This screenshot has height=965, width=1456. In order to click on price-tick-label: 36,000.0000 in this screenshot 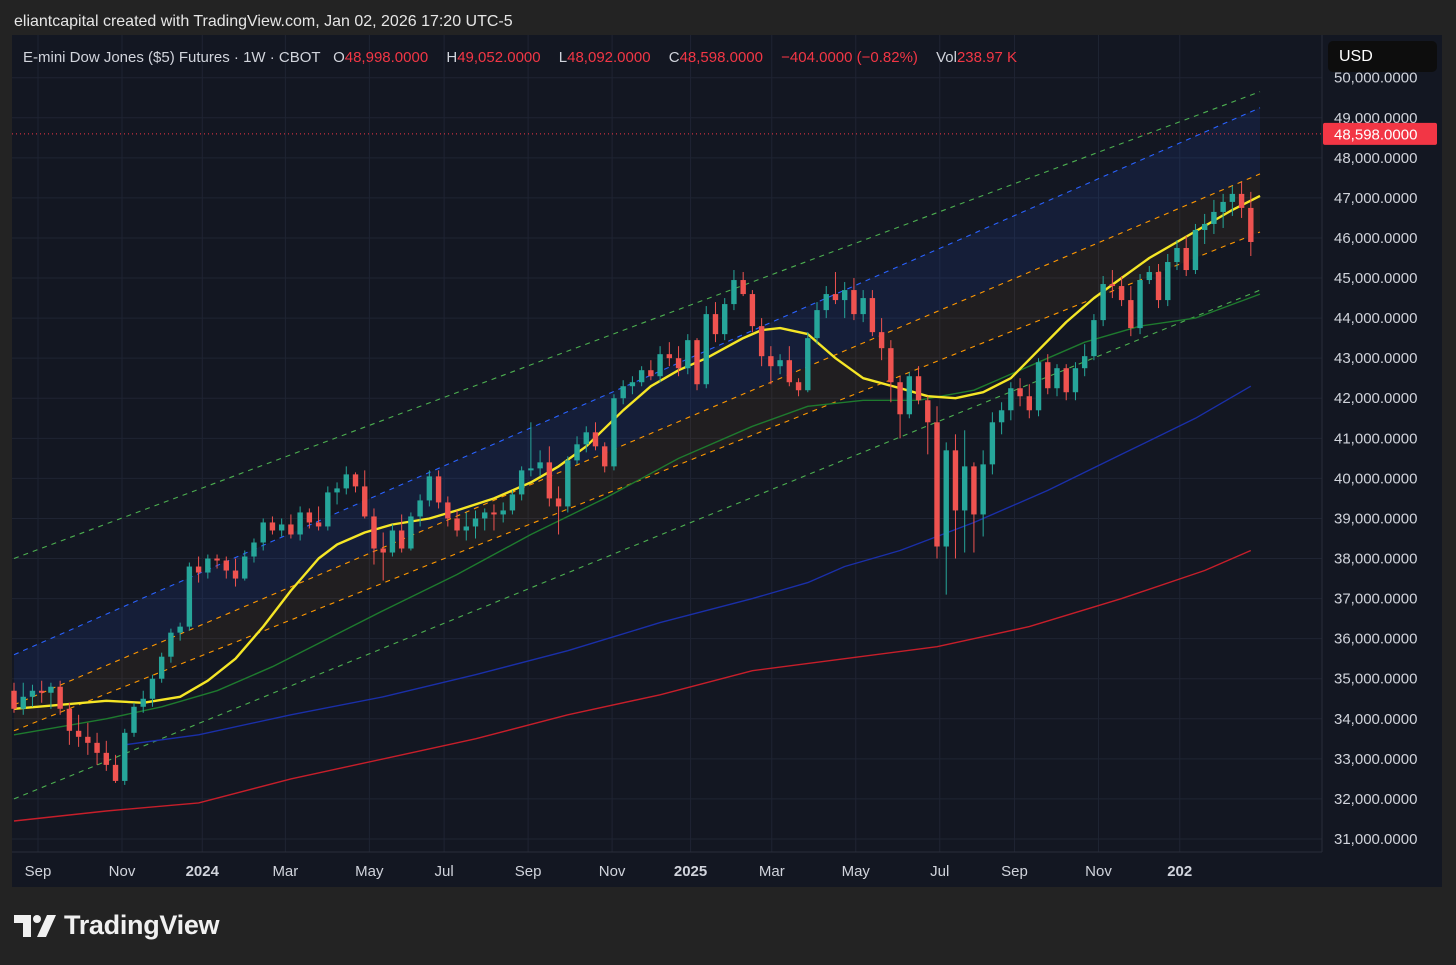, I will do `click(1375, 639)`.